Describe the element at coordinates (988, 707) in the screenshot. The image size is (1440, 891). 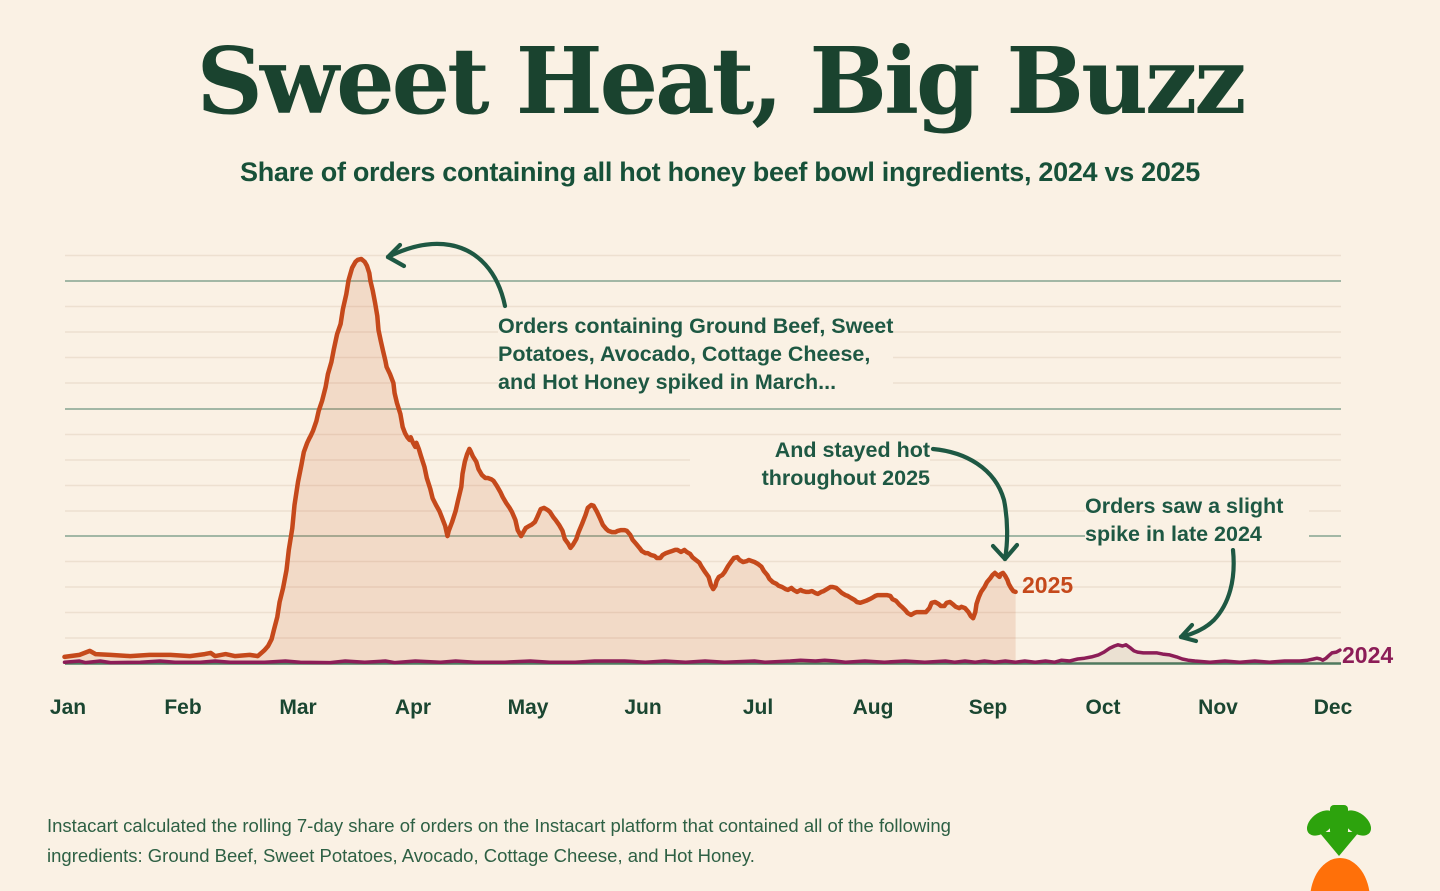
I see `x-axis-label-sep: Sep` at that location.